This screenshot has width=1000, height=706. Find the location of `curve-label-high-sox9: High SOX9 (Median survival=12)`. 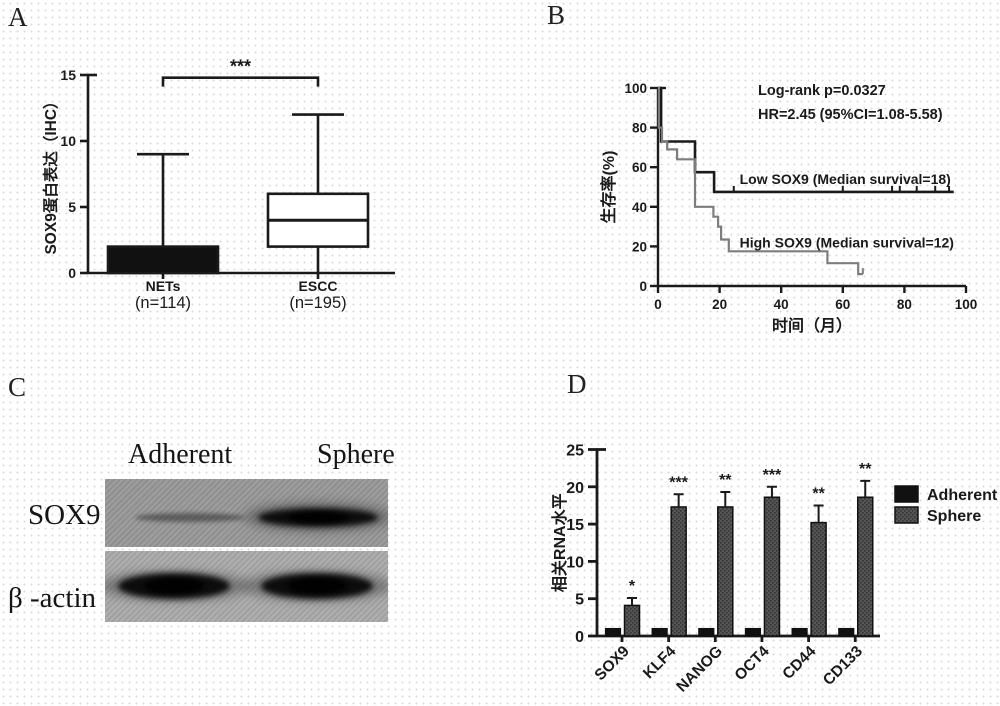

curve-label-high-sox9: High SOX9 (Median survival=12) is located at coordinates (847, 242).